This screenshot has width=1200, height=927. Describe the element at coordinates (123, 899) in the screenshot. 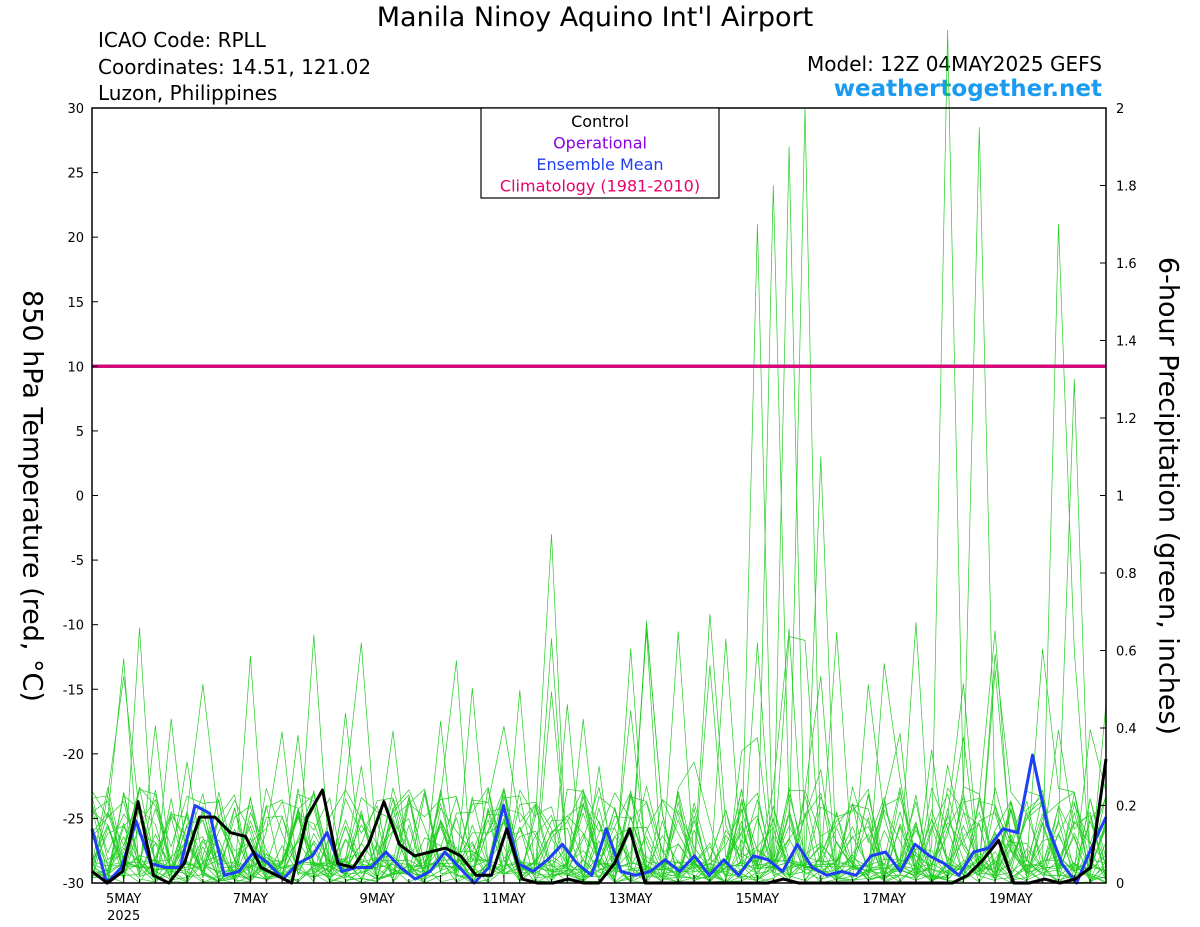

I see `x-tick-label: 5MAY` at that location.